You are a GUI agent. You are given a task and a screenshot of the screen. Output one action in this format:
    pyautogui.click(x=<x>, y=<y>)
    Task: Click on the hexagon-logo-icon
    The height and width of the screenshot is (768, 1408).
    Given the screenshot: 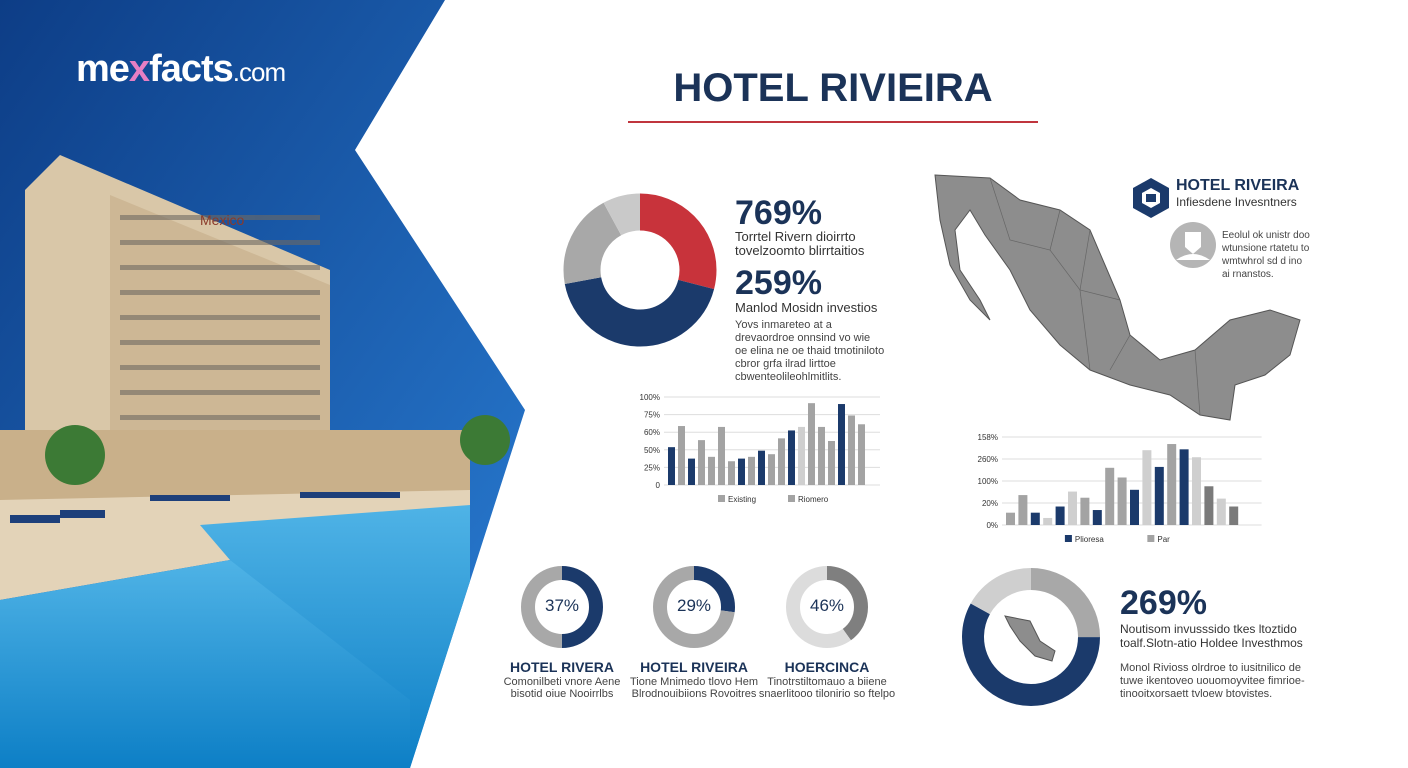 What is the action you would take?
    pyautogui.click(x=1151, y=198)
    